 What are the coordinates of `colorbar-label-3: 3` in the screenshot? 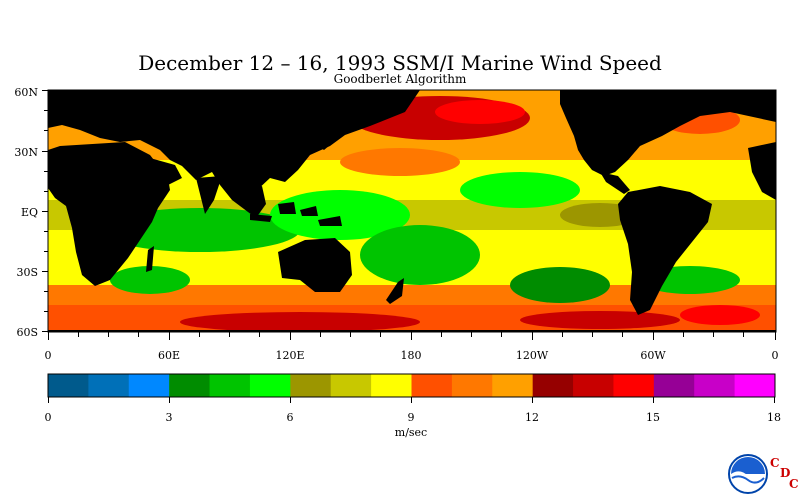 It's located at (169, 417).